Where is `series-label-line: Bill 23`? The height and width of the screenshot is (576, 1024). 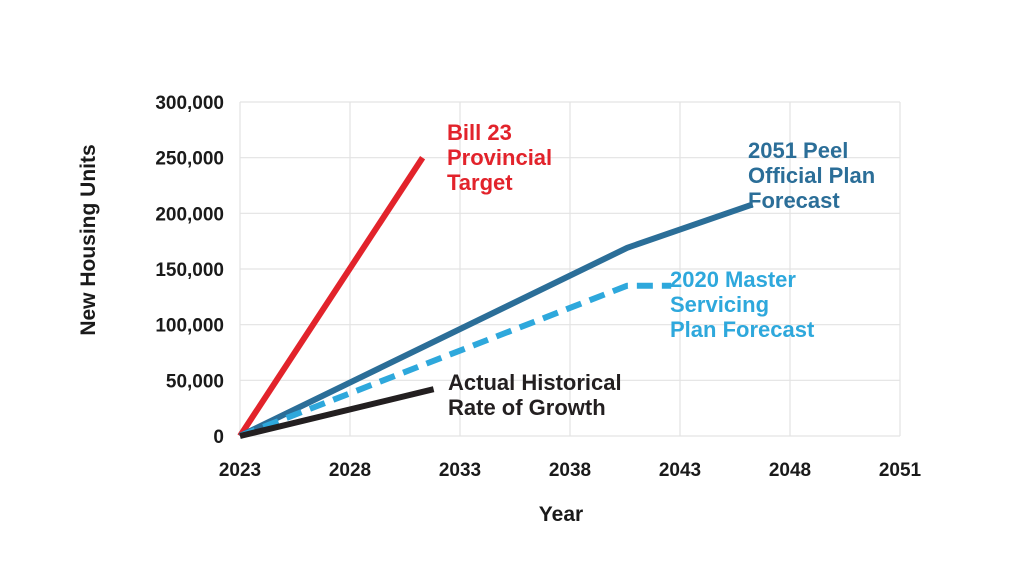 series-label-line: Bill 23 is located at coordinates (479, 132).